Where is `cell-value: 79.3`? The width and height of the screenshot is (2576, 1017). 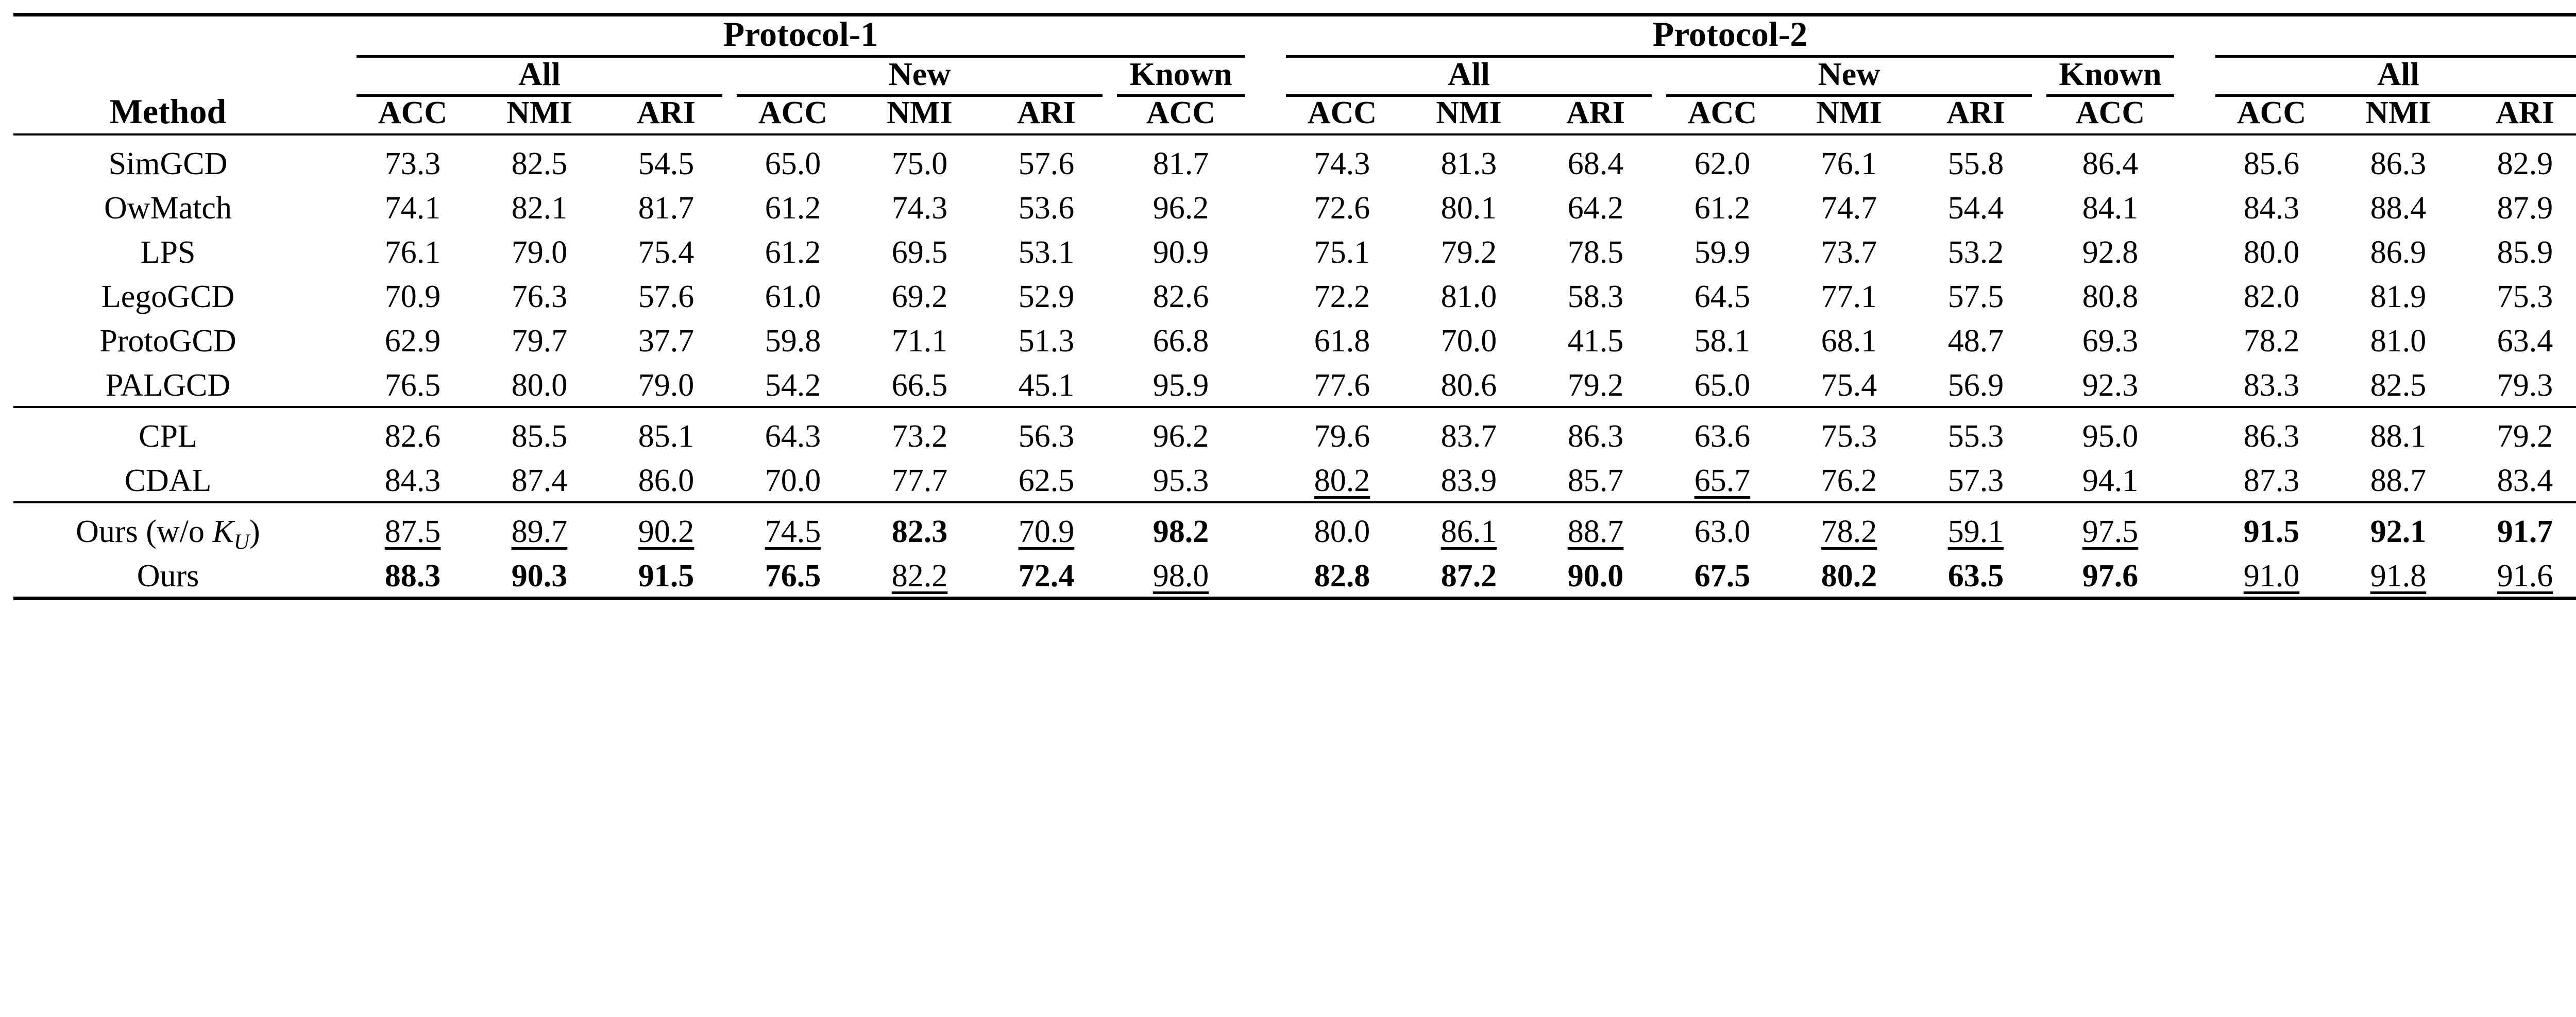
cell-value: 79.3 is located at coordinates (2525, 385).